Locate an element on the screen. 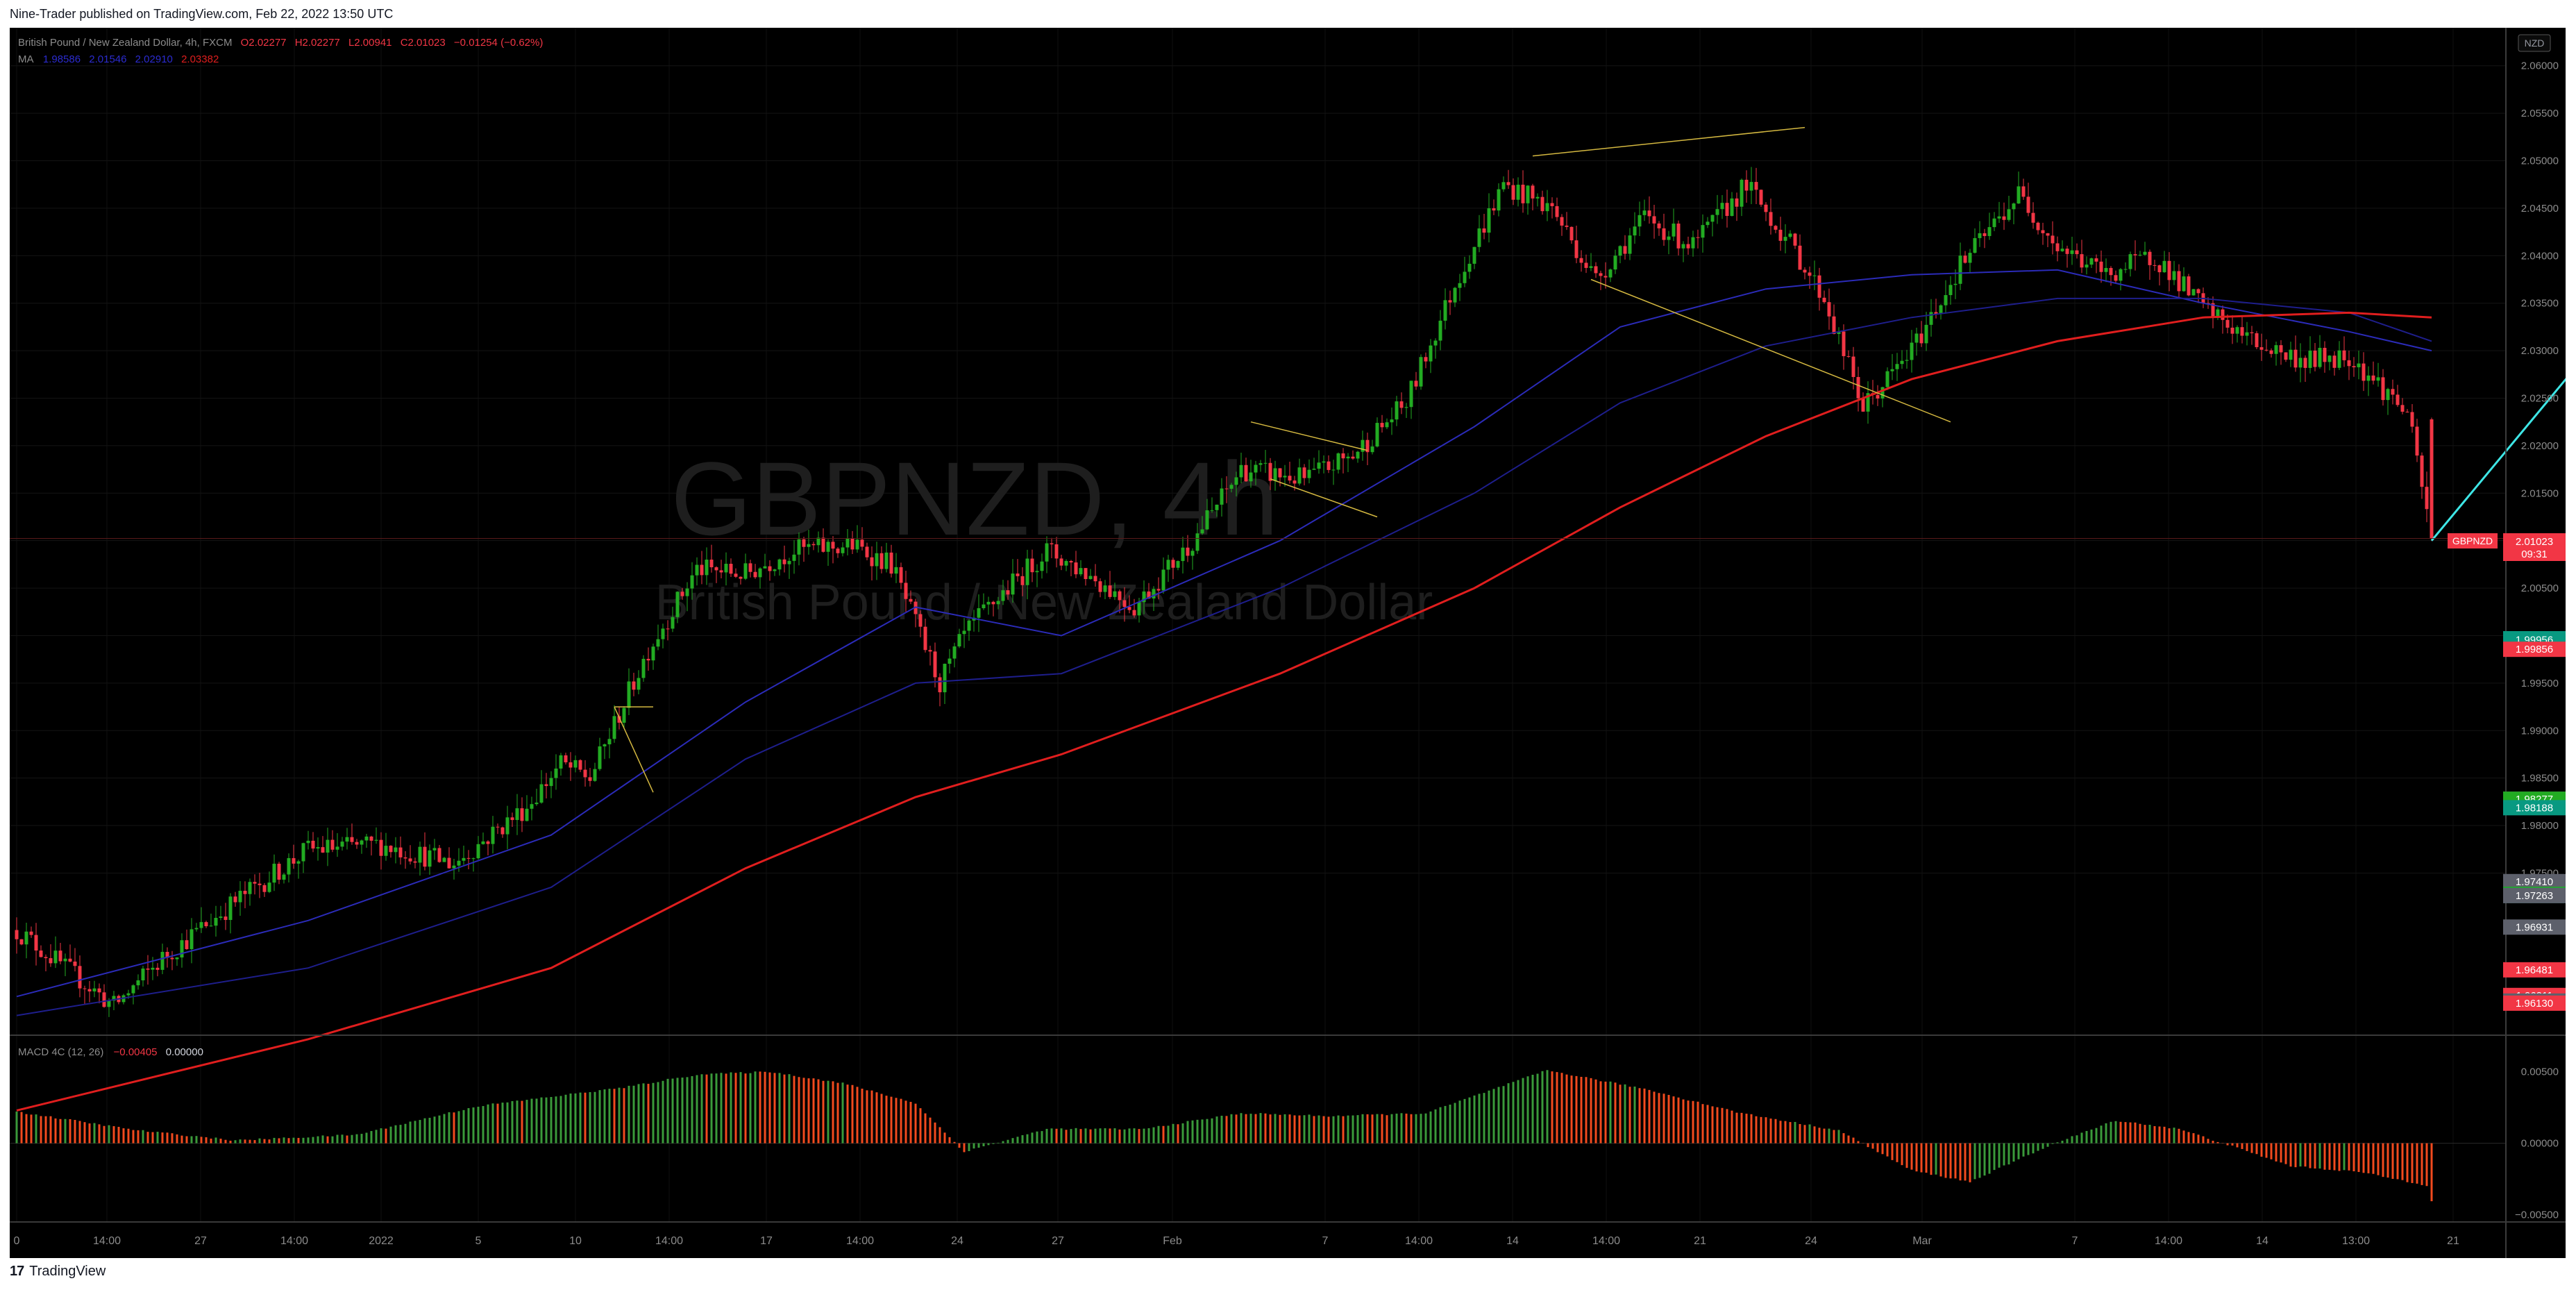 The image size is (2576, 1290). time-axis-tick: Mar is located at coordinates (1922, 1241).